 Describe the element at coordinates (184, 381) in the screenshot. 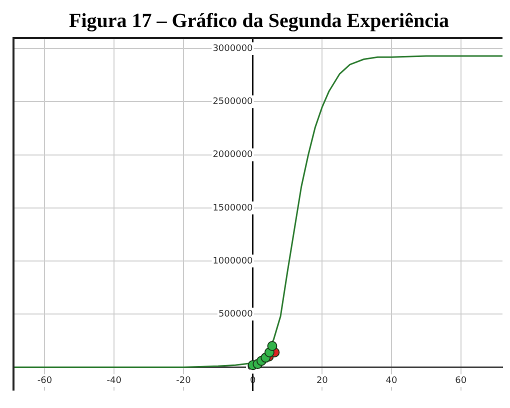

I see `x-tick-label: -20` at that location.